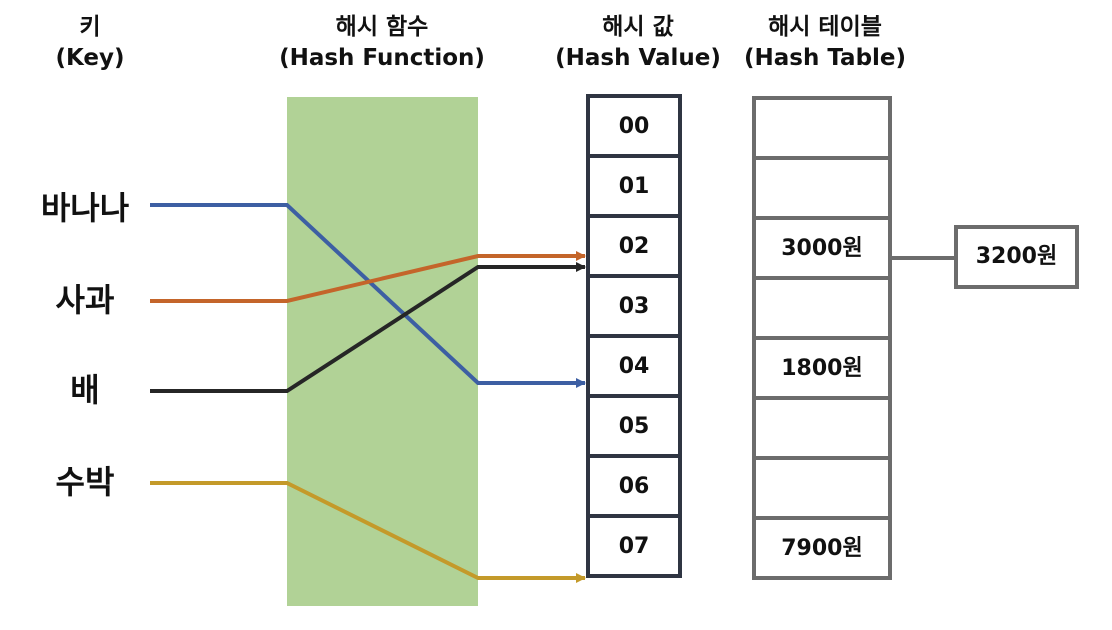  What do you see at coordinates (822, 548) in the screenshot?
I see `hash-table-cell: 7900원` at bounding box center [822, 548].